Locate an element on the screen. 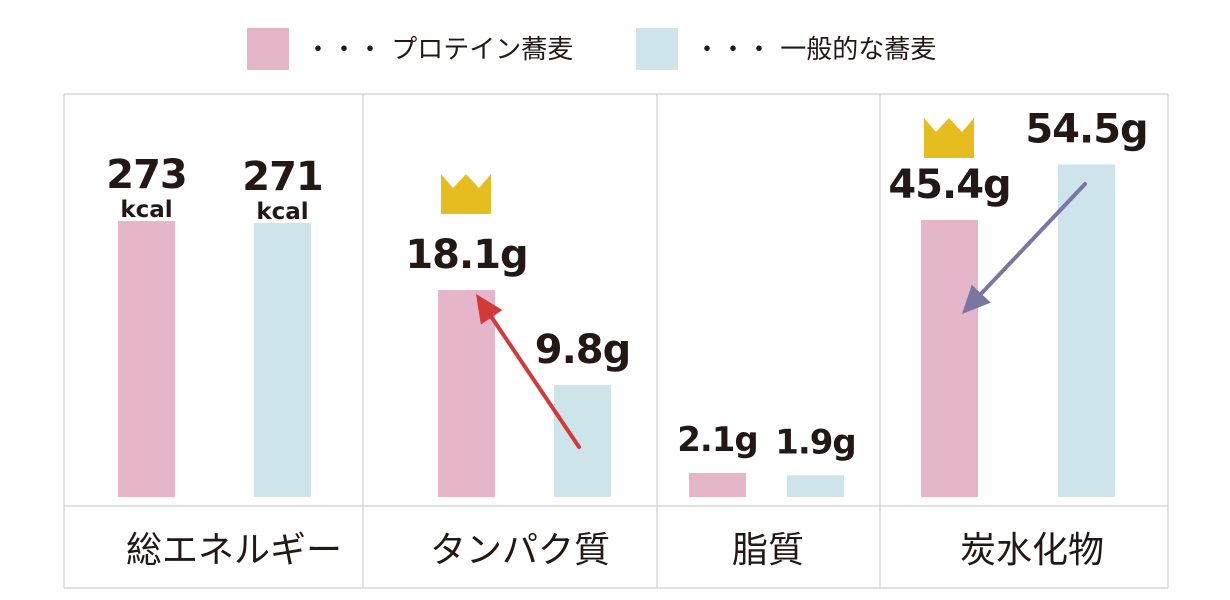 This screenshot has height=600, width=1230. value-label-protein-soba-2: 18.1g is located at coordinates (466, 255).